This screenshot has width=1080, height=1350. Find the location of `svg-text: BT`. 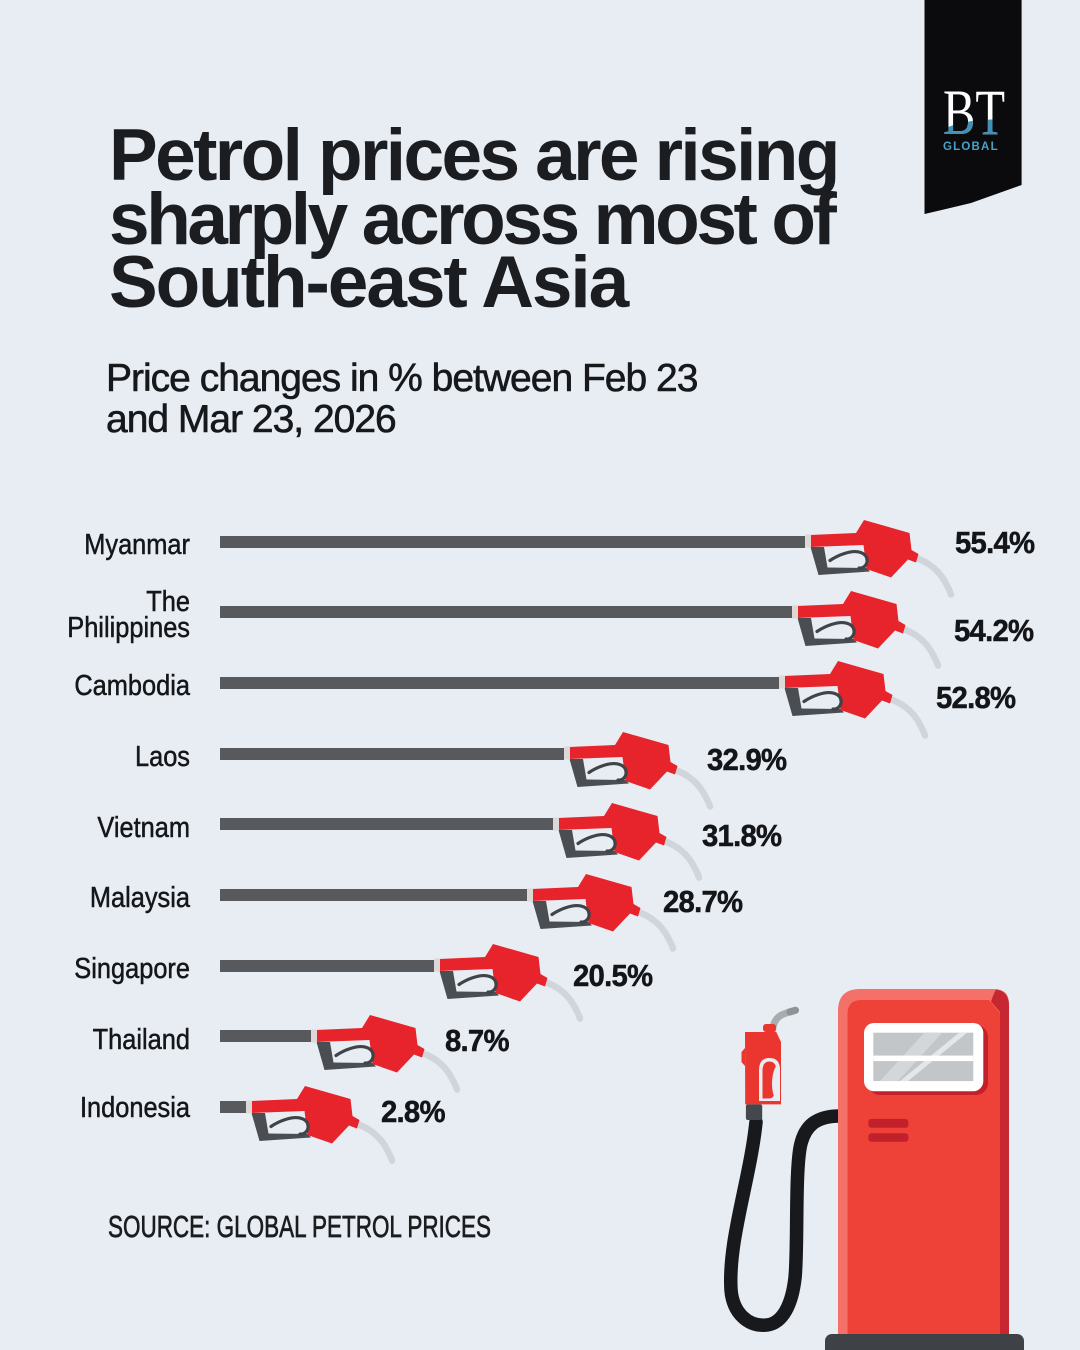

svg-text: BT is located at coordinates (974, 112).